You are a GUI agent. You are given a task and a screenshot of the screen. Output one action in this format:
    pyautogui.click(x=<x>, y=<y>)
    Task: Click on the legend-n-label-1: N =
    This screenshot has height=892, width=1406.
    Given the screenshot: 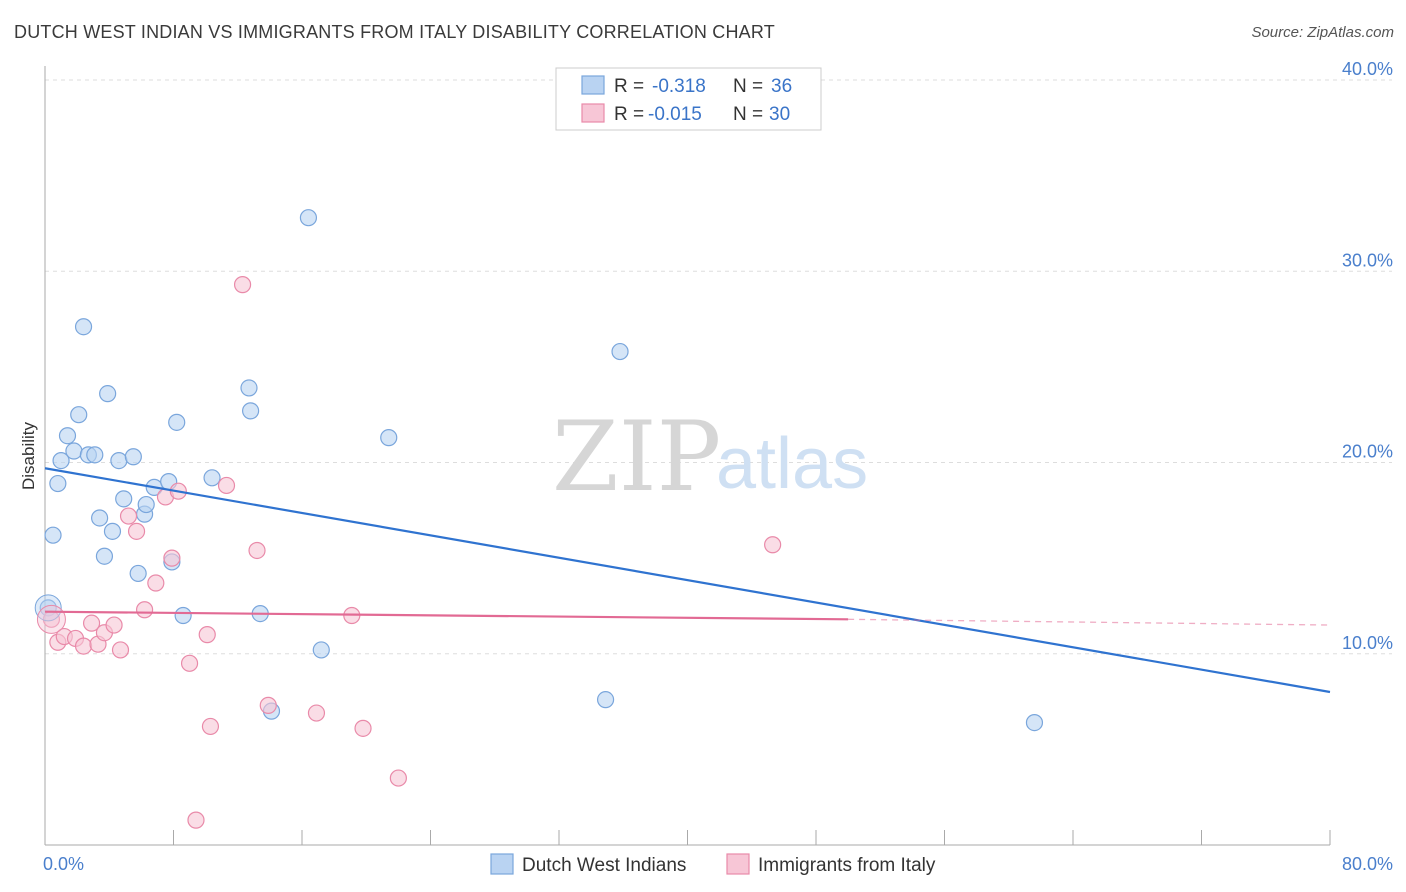 What is the action you would take?
    pyautogui.click(x=748, y=86)
    